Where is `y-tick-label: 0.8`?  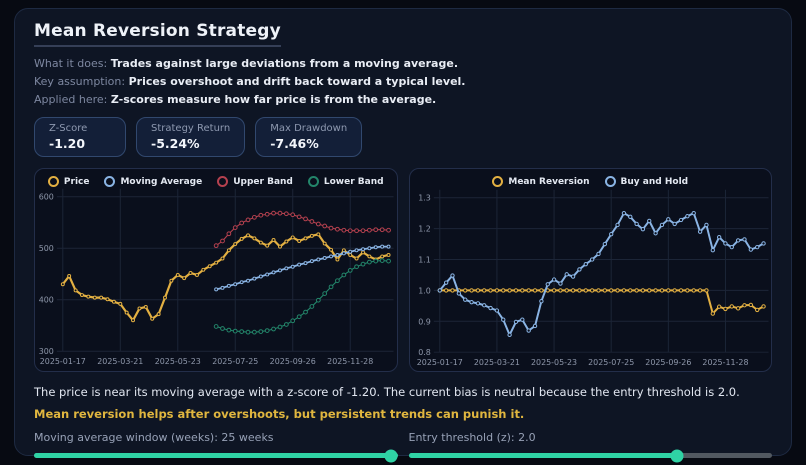 y-tick-label: 0.8 is located at coordinates (424, 352).